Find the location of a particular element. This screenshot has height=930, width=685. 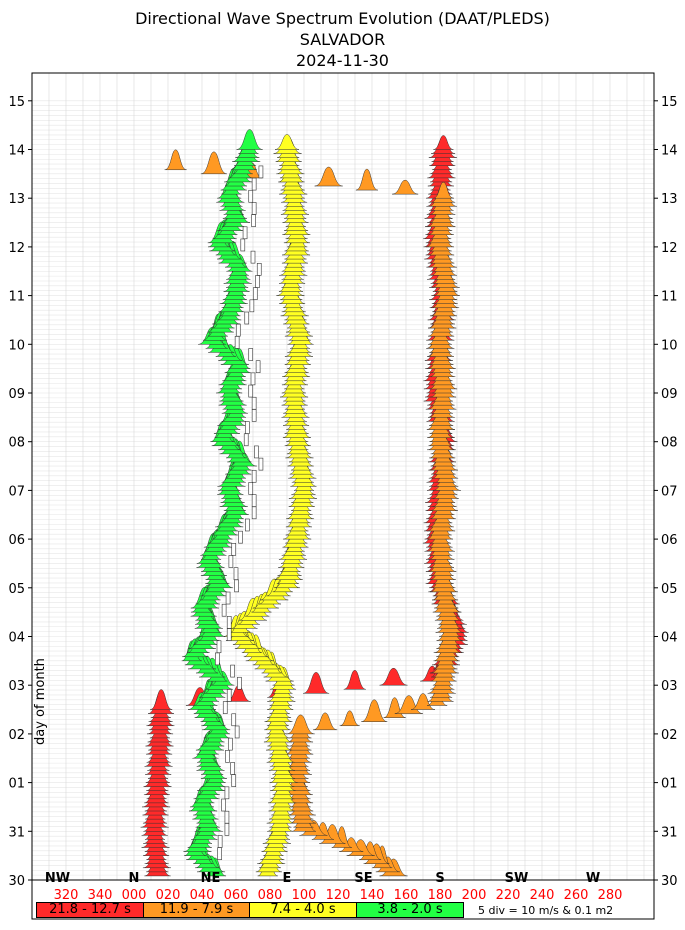

y-tick-label-left: 01 is located at coordinates (16, 784).